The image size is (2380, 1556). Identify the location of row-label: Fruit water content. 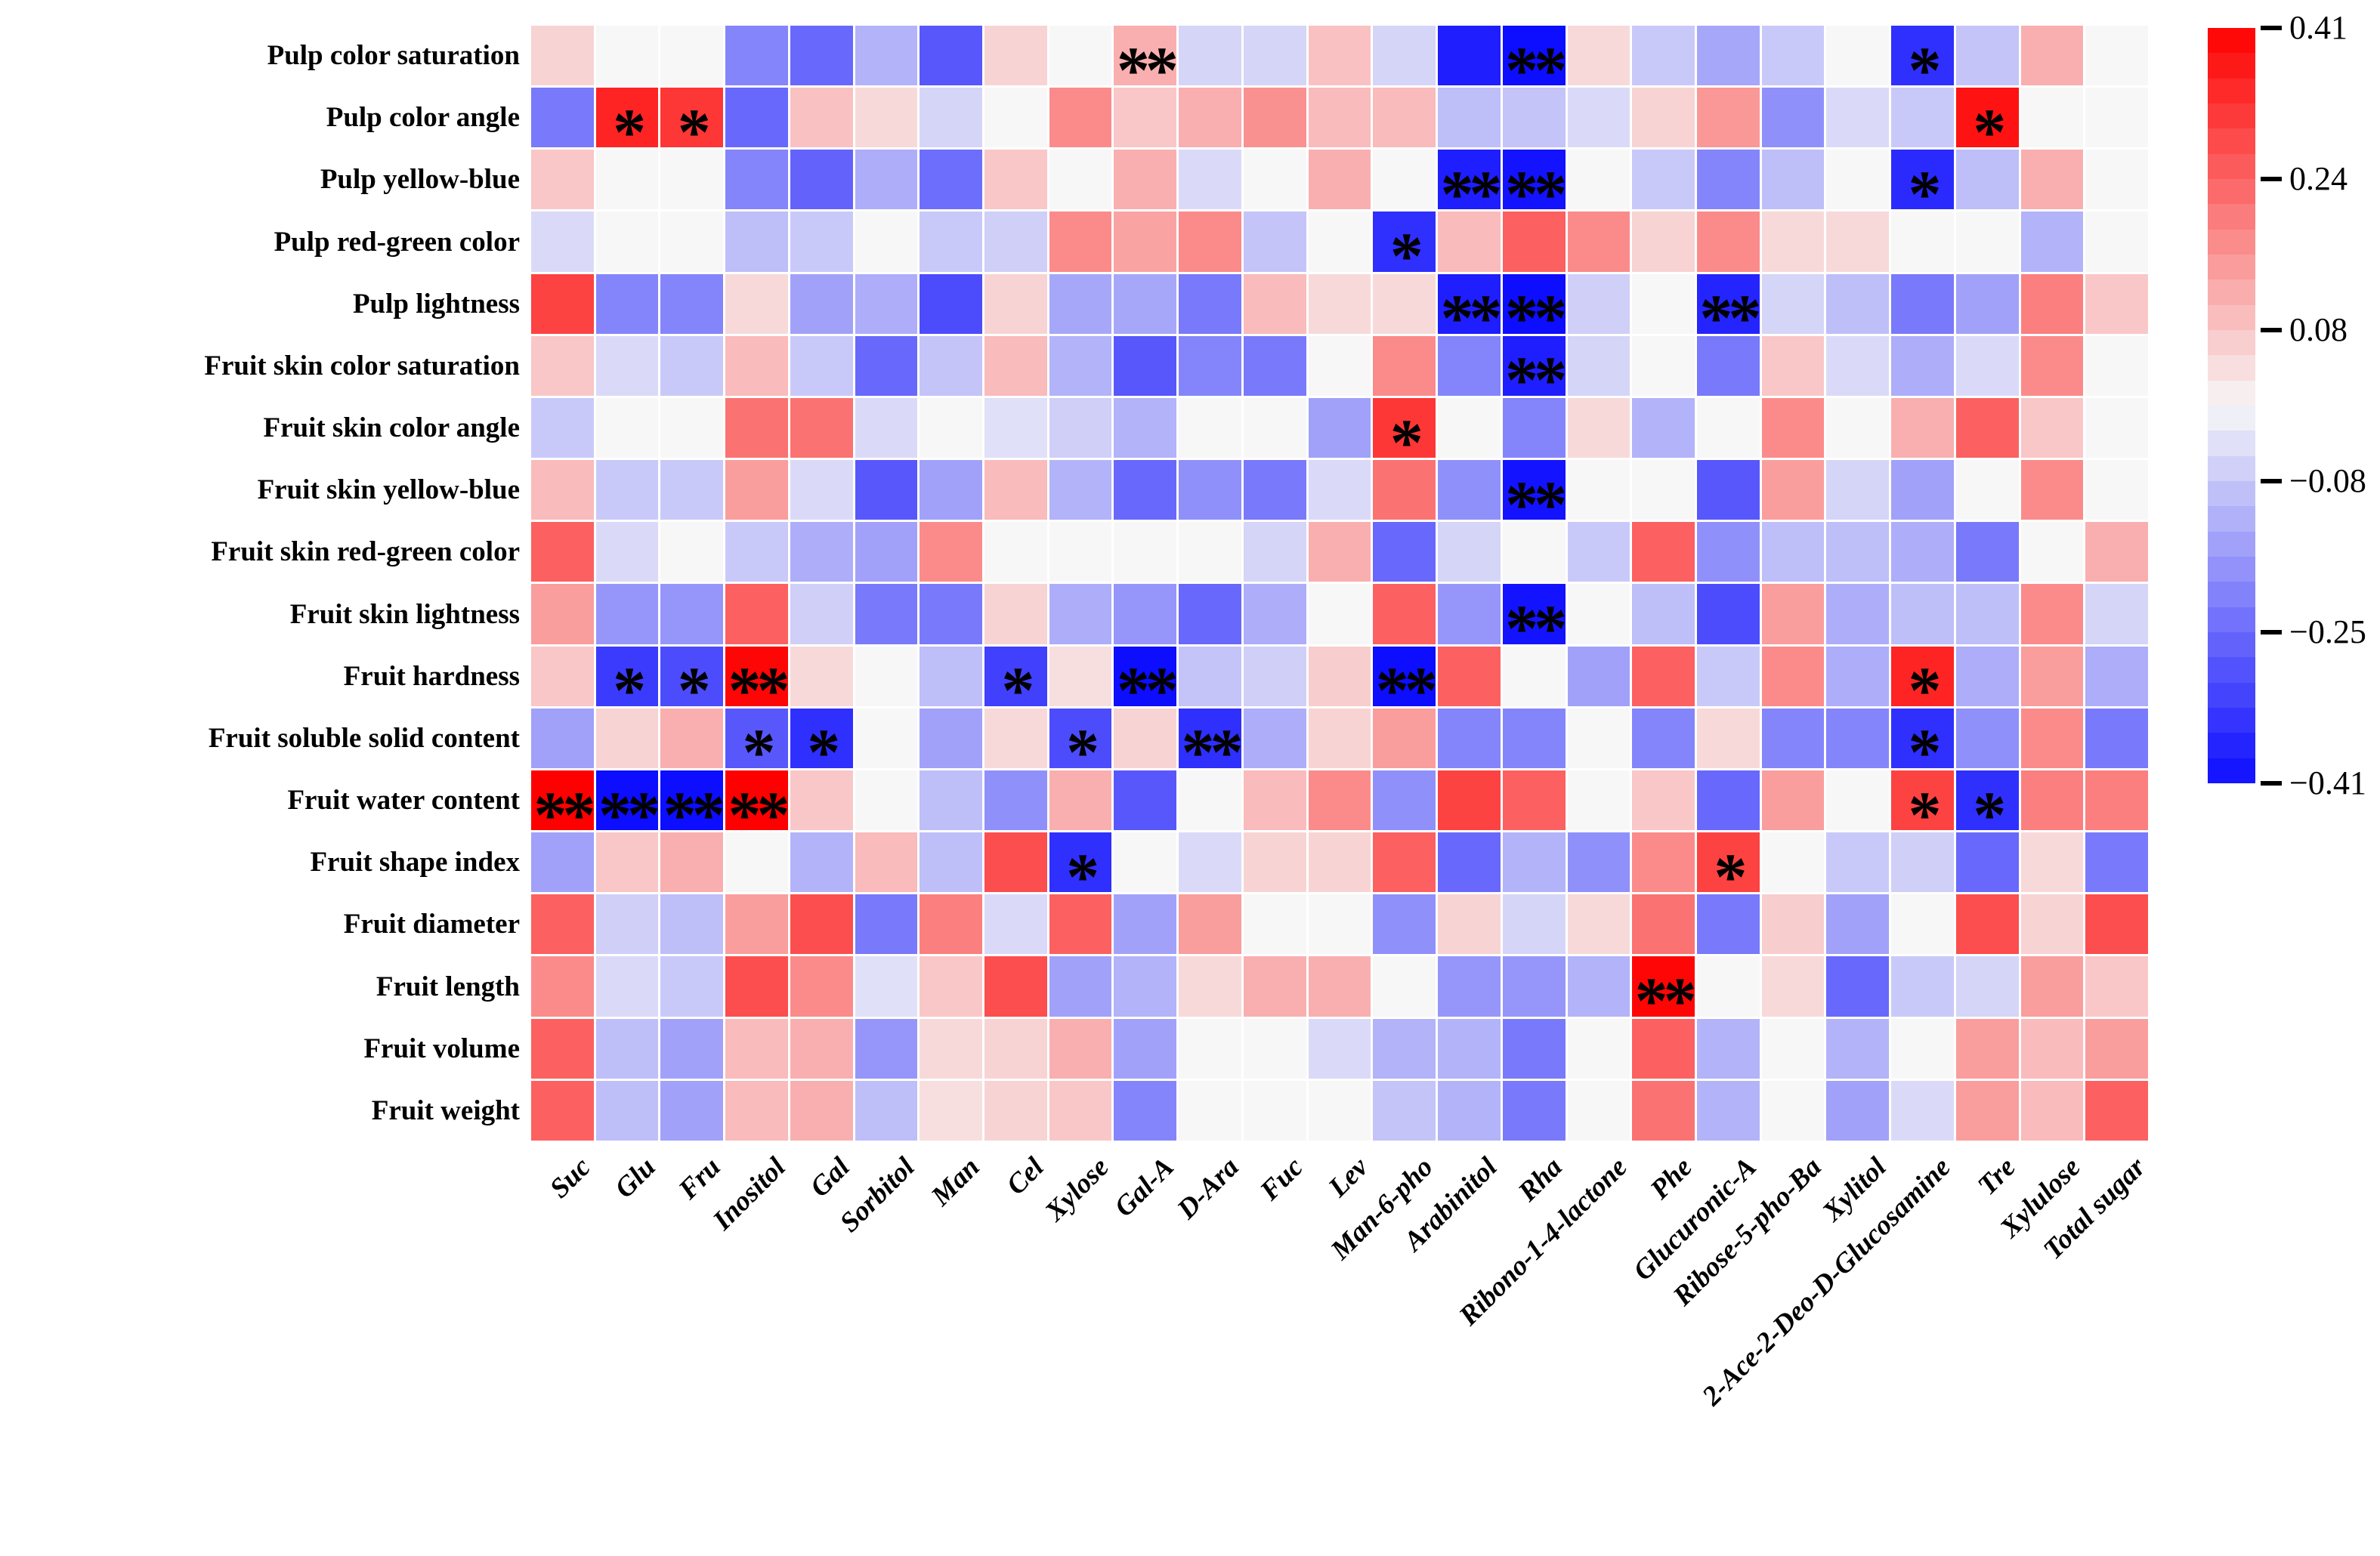
(403, 801).